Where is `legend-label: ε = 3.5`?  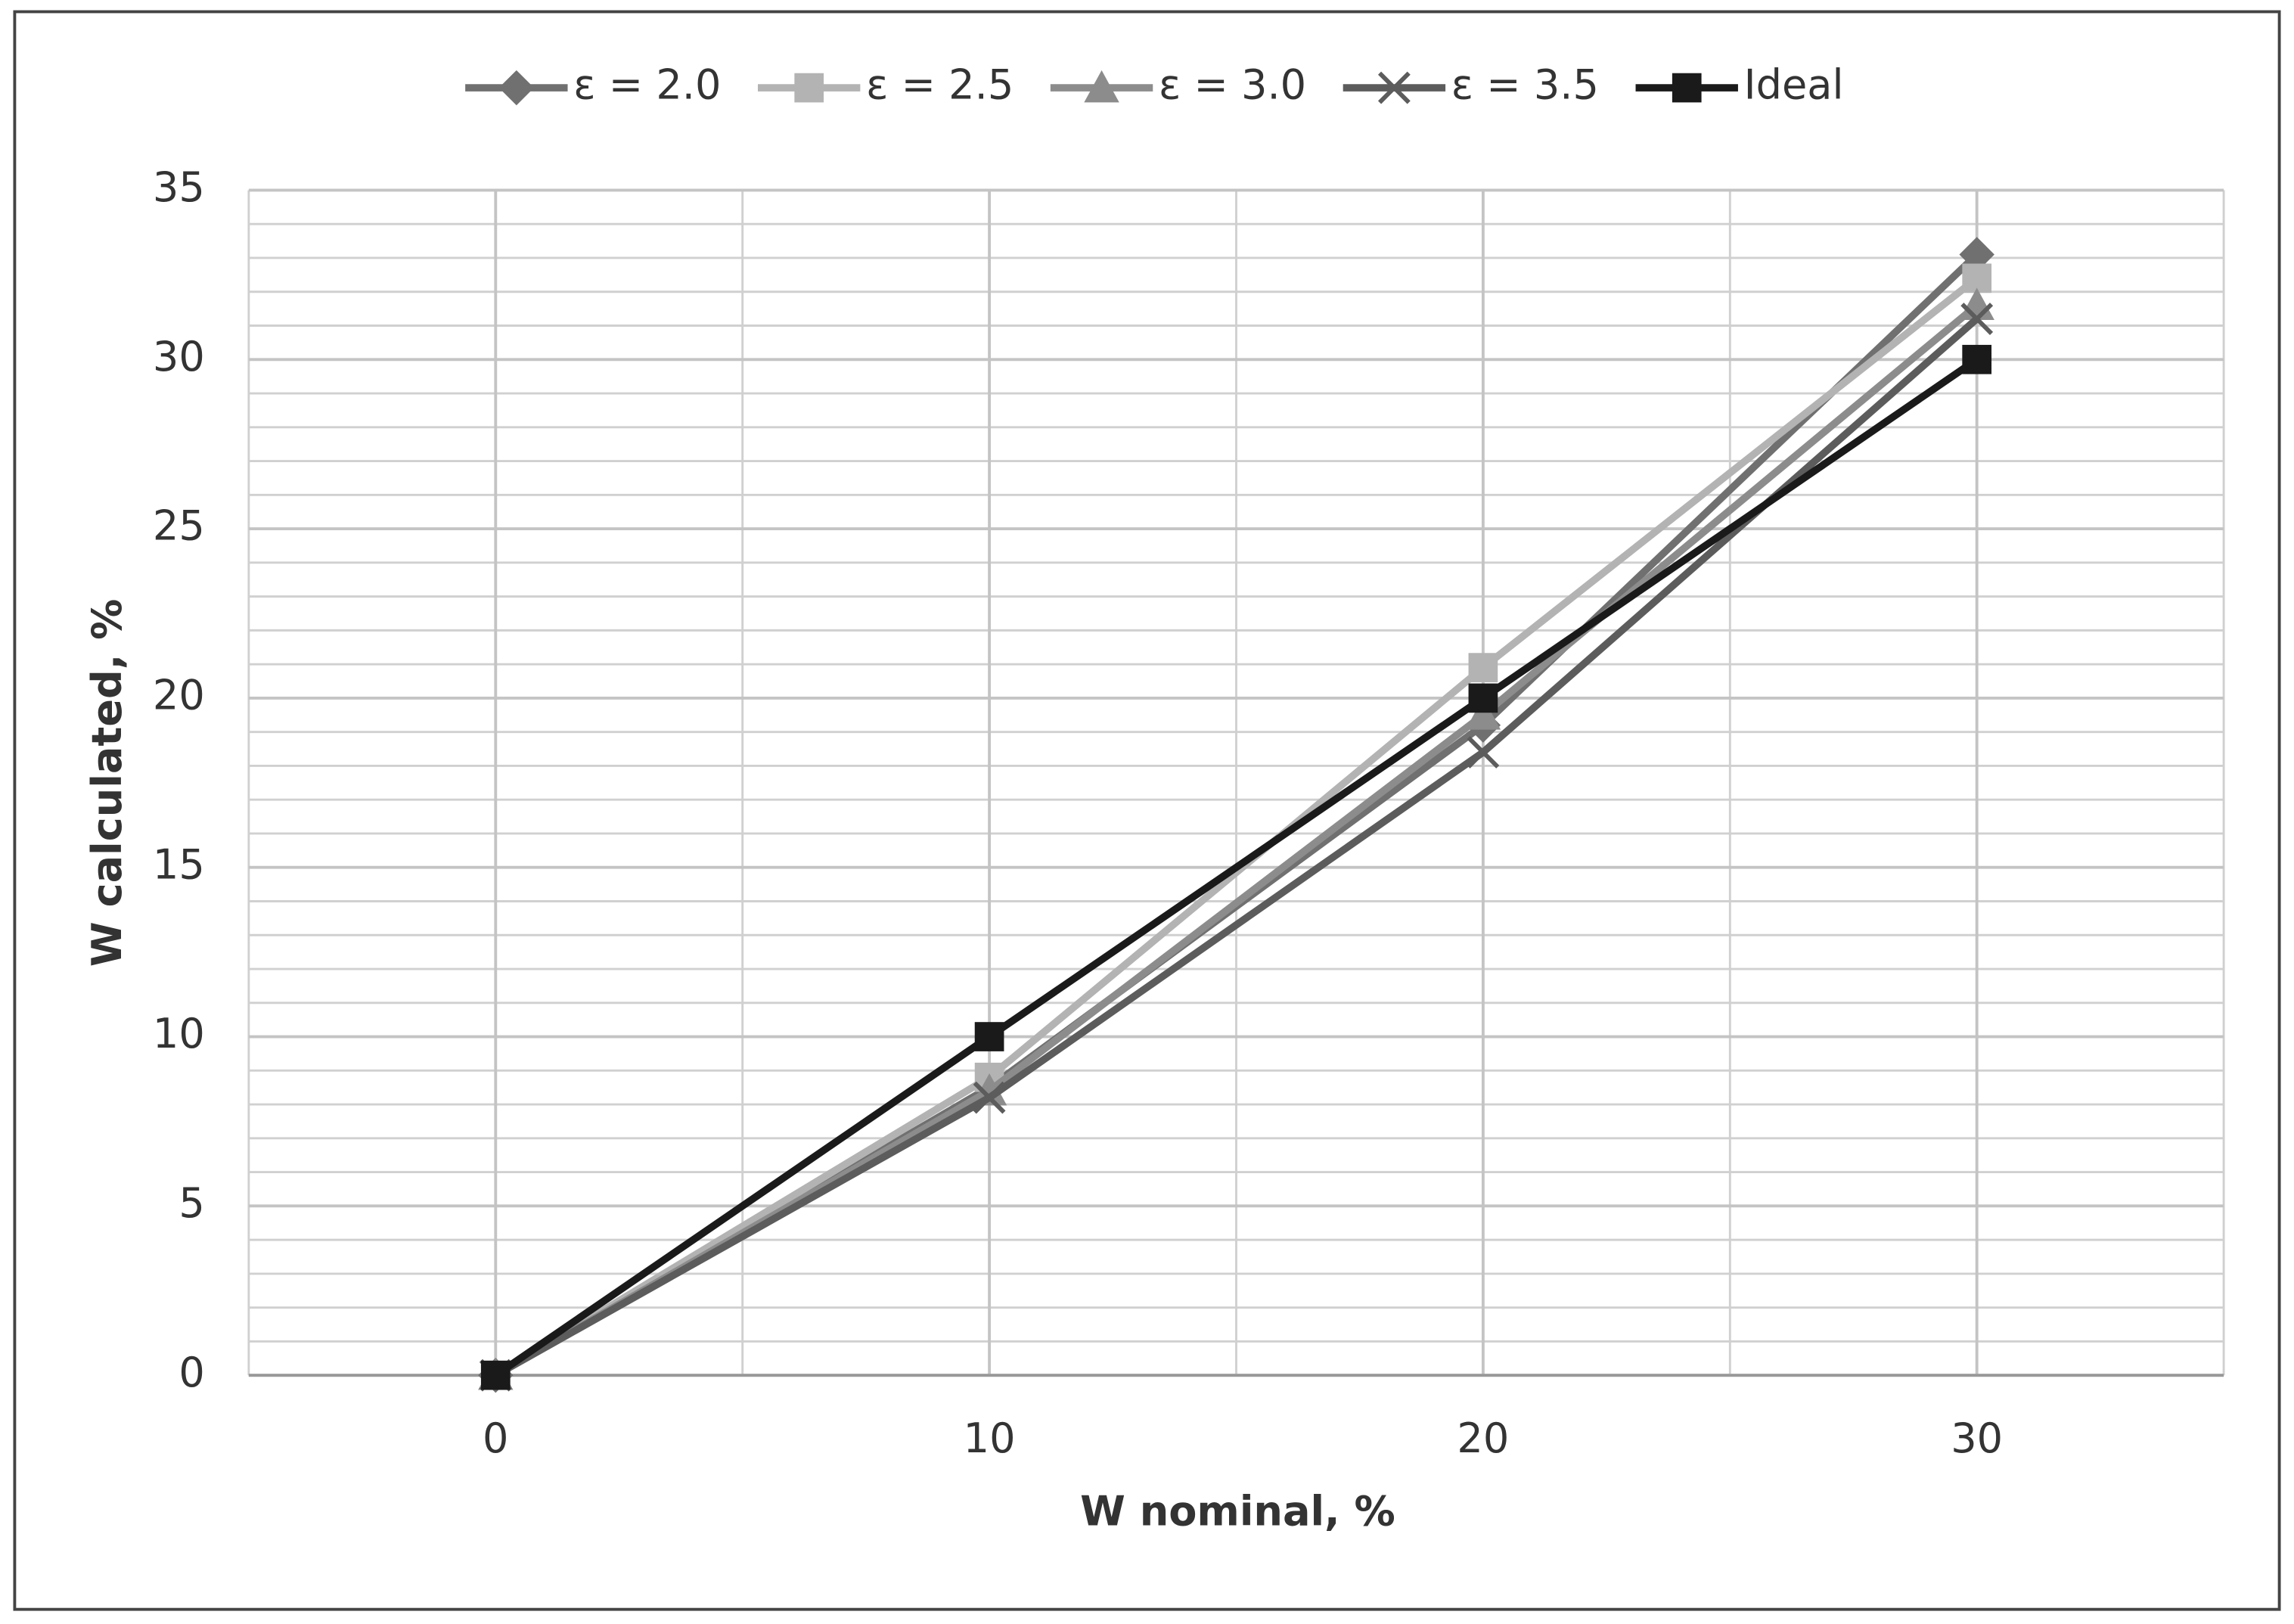 legend-label: ε = 3.5 is located at coordinates (1525, 85).